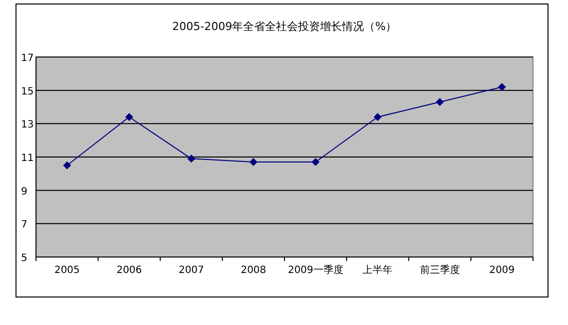  Describe the element at coordinates (316, 270) in the screenshot. I see `xtick: 2009一季度` at that location.